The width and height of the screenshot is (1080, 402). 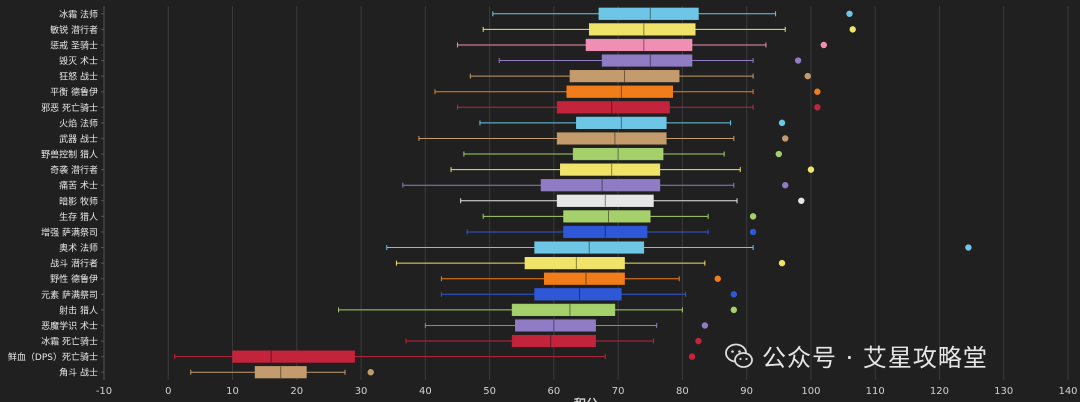 I want to click on y-category-label: 野性 德鲁伊, so click(x=74, y=279).